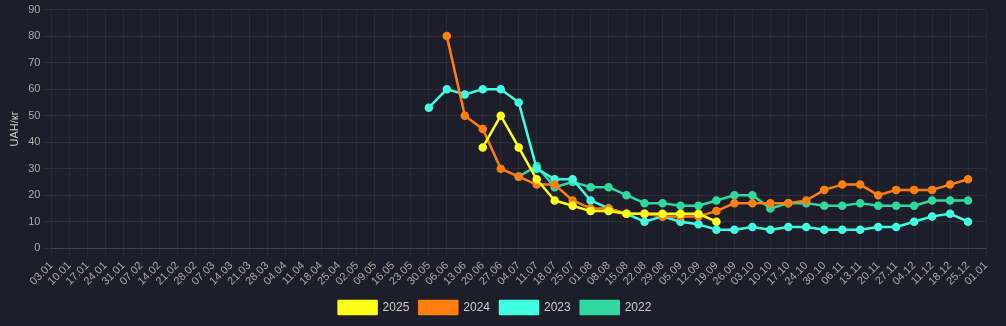 The width and height of the screenshot is (1006, 326). I want to click on y-tick-label: 70, so click(34, 61).